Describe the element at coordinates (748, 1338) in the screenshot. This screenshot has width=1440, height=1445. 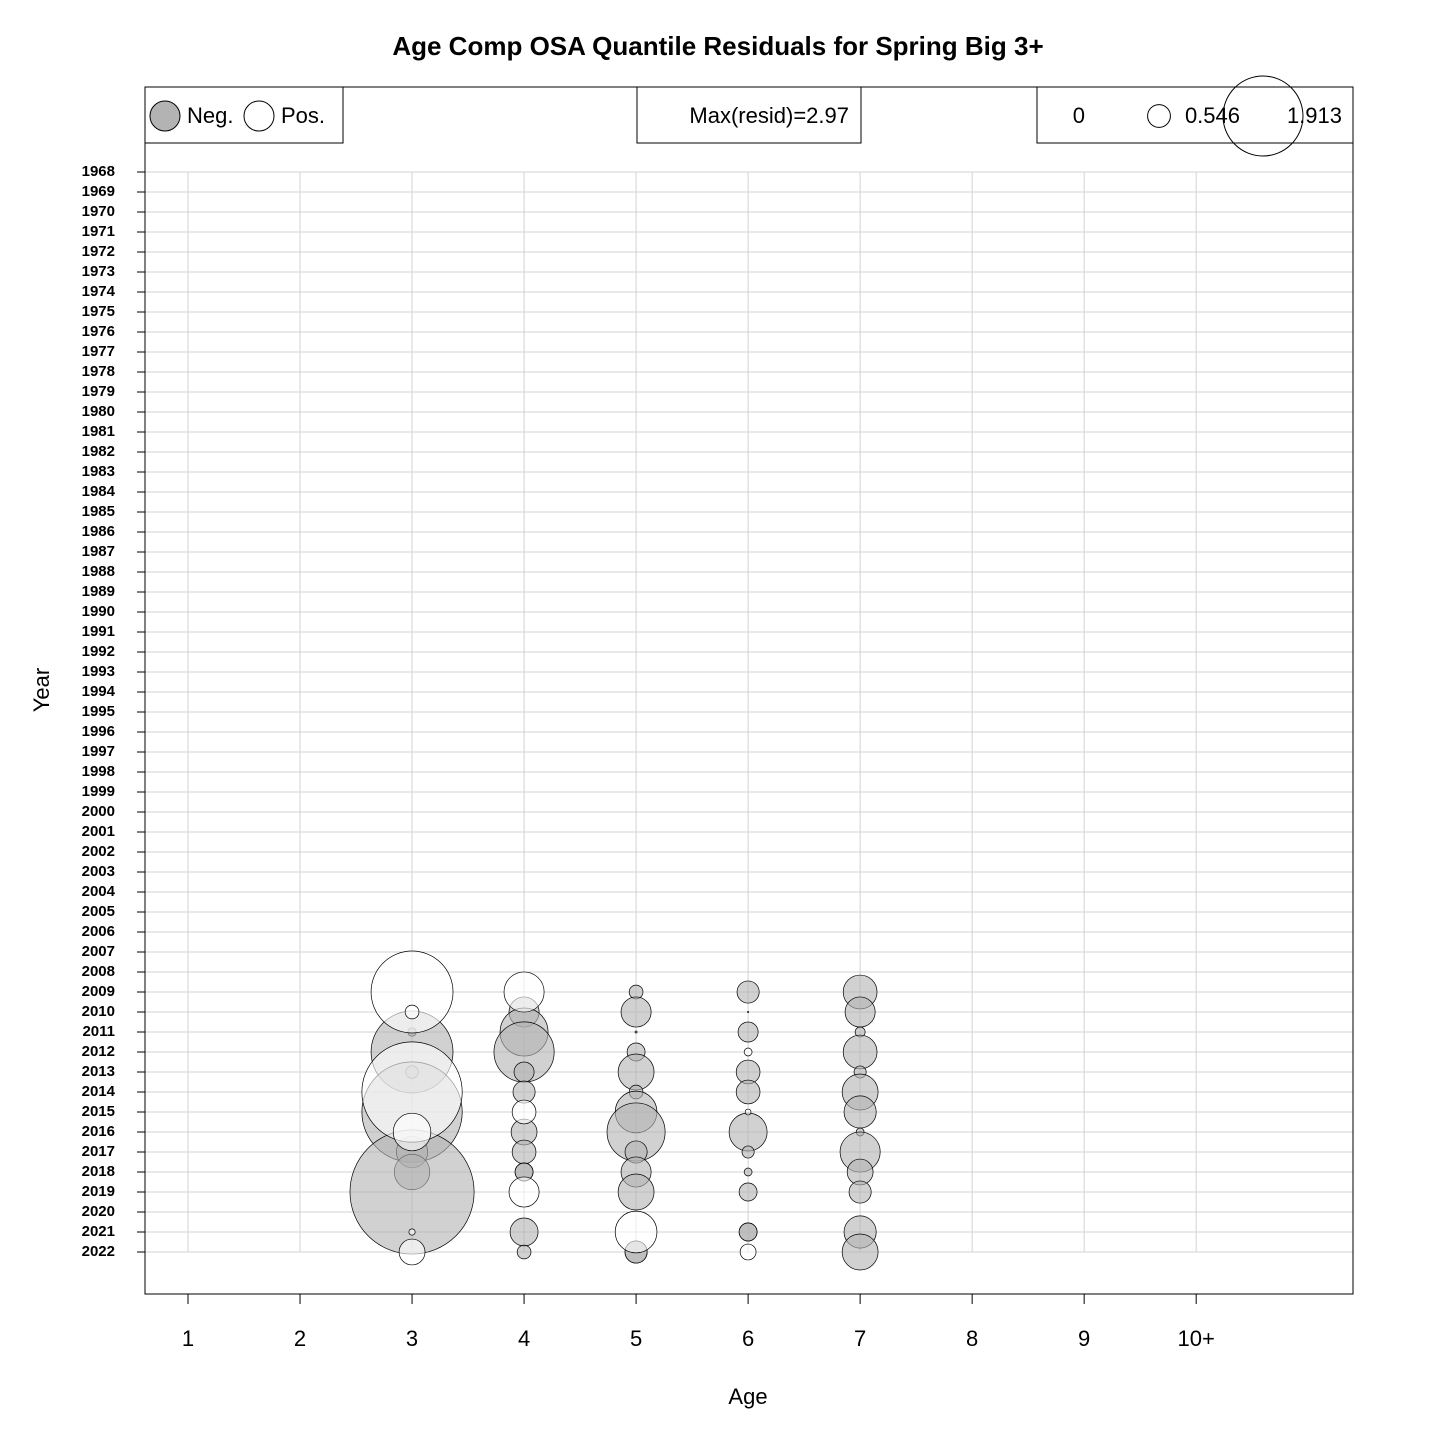
I see `x-tick-label: 6` at that location.